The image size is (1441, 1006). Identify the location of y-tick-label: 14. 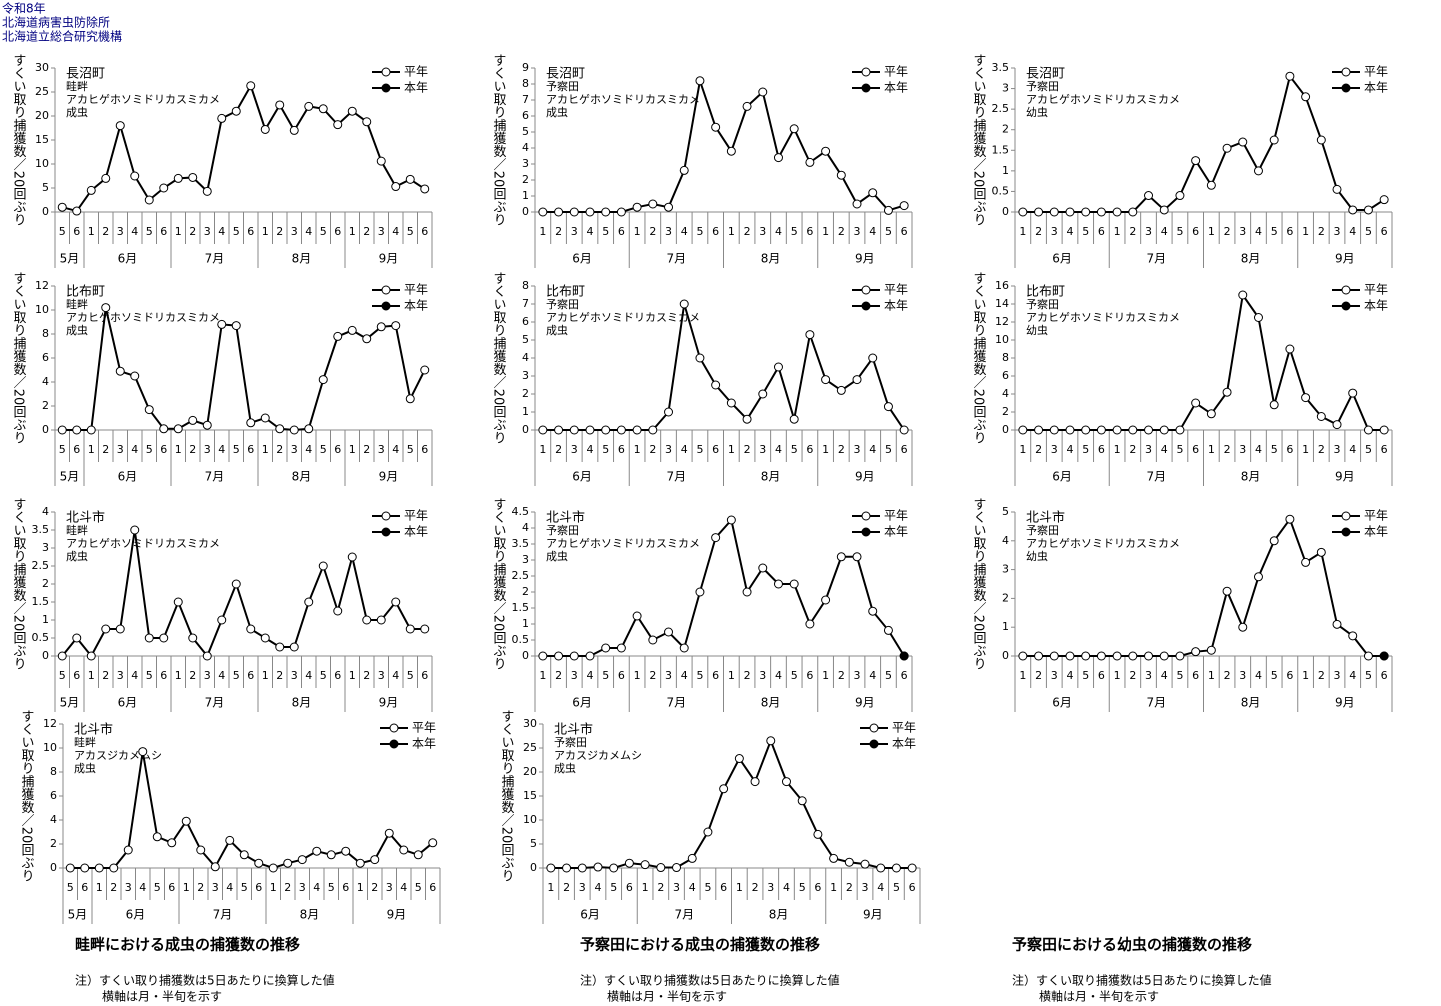
(1002, 303).